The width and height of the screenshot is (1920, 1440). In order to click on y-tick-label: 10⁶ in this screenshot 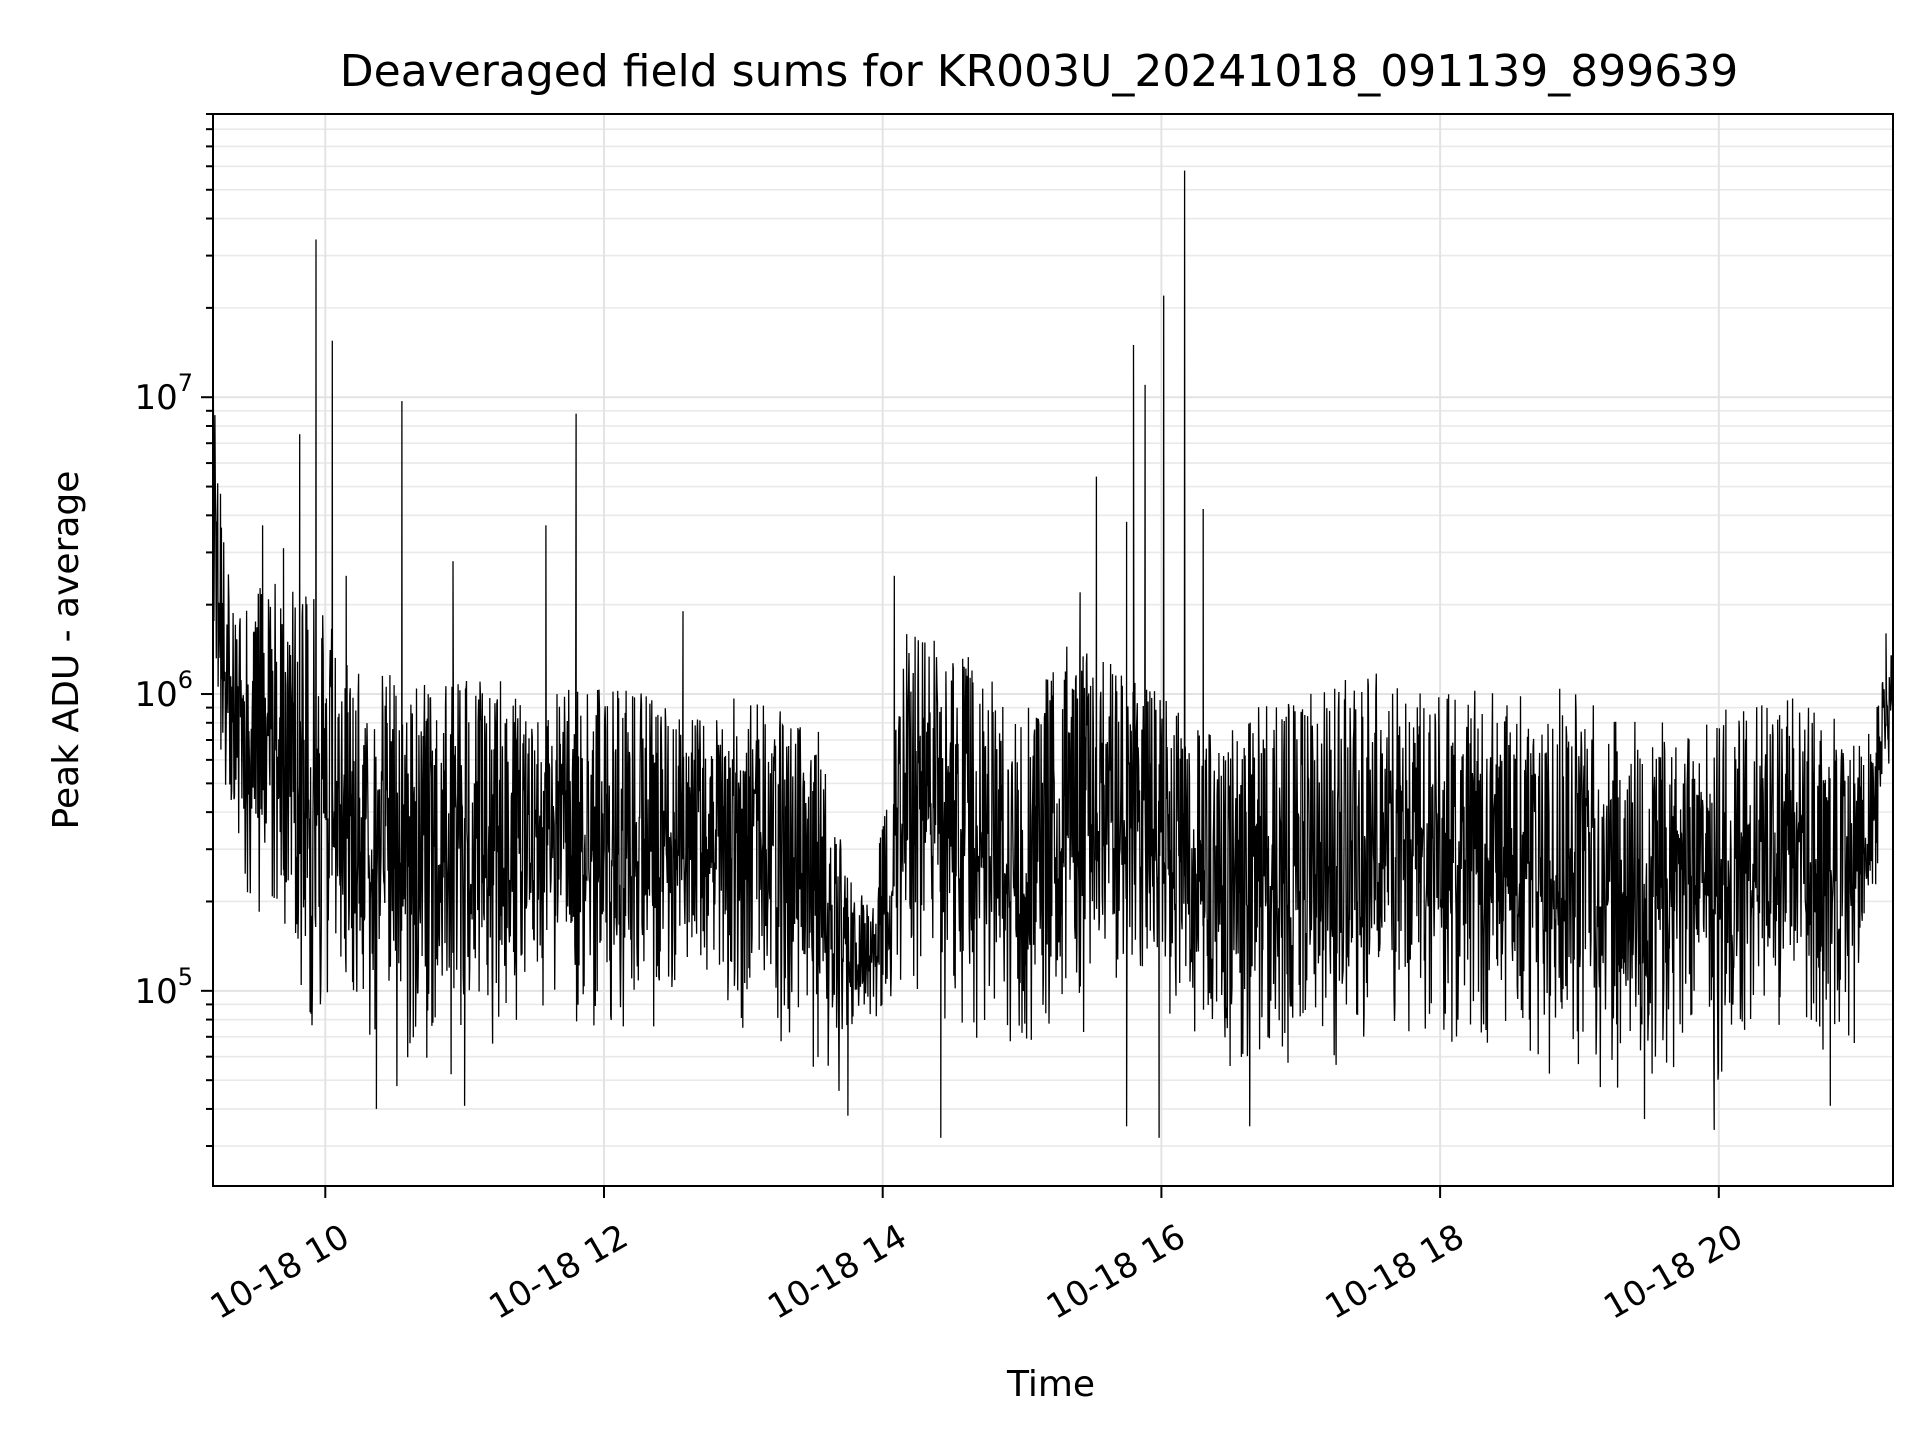, I will do `click(163, 690)`.